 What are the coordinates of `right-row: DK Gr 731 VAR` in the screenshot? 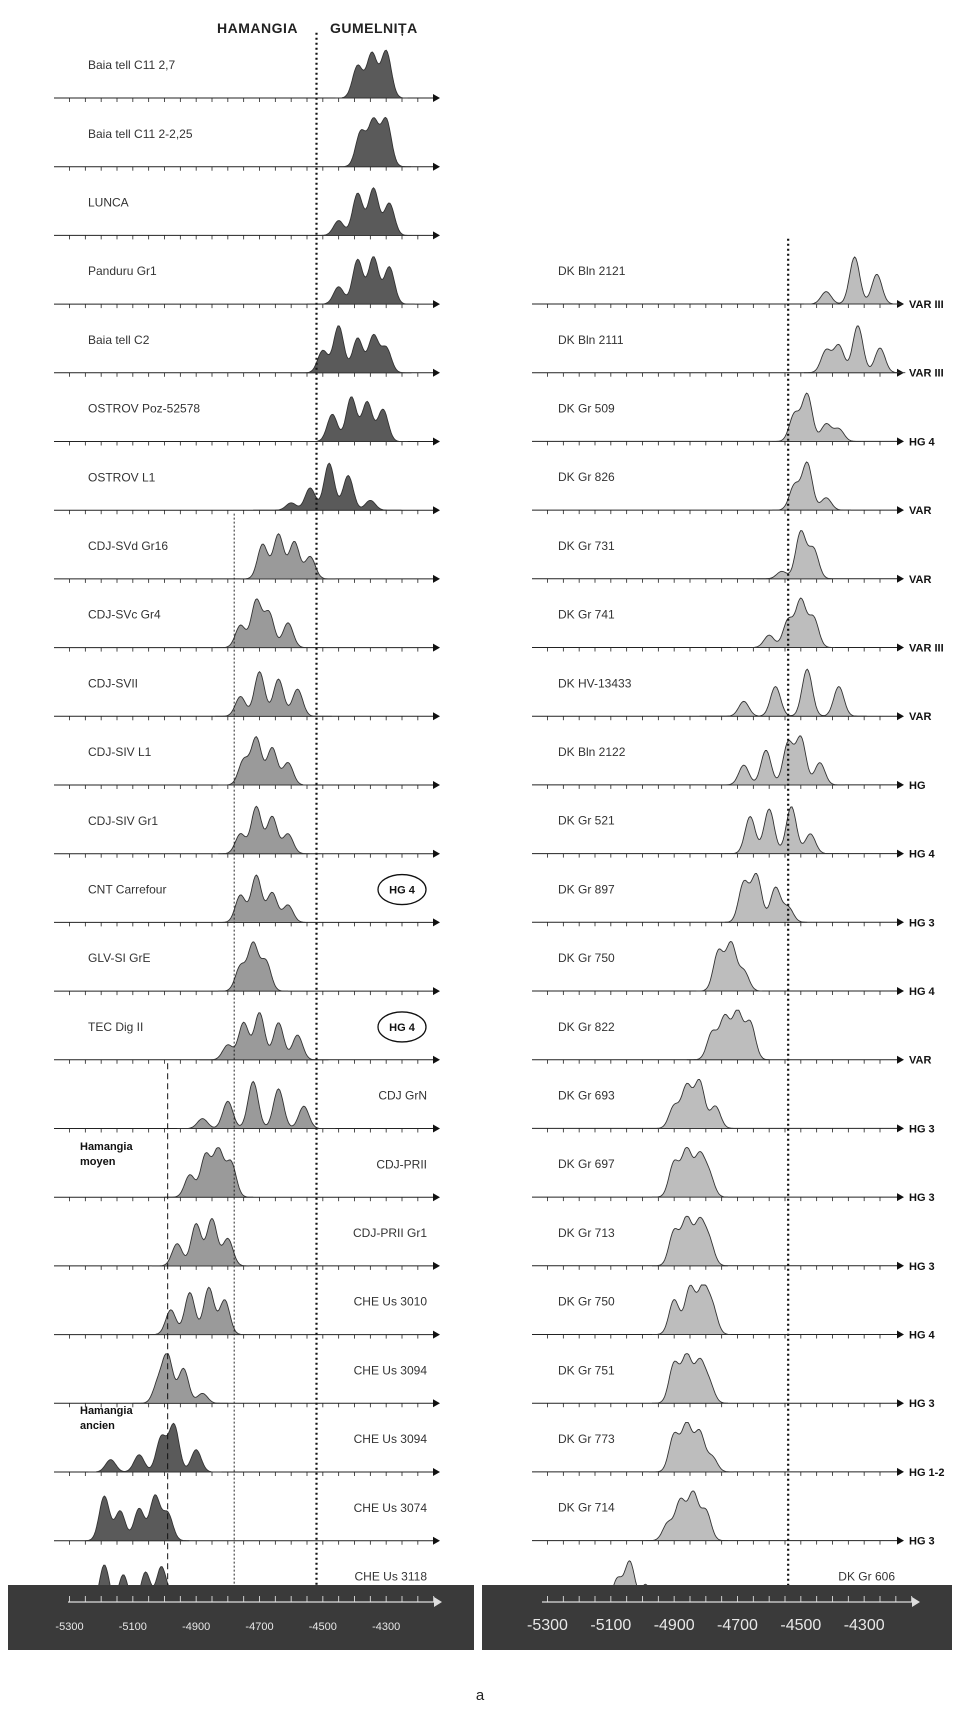 It's located at (731, 557).